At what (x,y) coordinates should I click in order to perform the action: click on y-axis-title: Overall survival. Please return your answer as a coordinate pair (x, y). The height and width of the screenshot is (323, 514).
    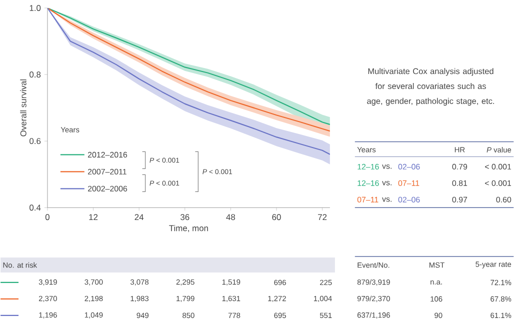
    Looking at the image, I should click on (23, 107).